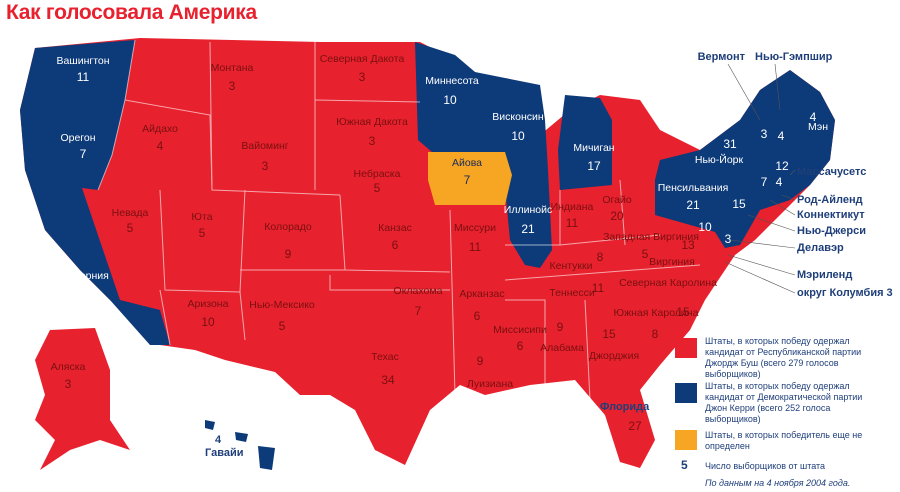 The image size is (900, 492). I want to click on texas-votes-label: 34, so click(388, 380).